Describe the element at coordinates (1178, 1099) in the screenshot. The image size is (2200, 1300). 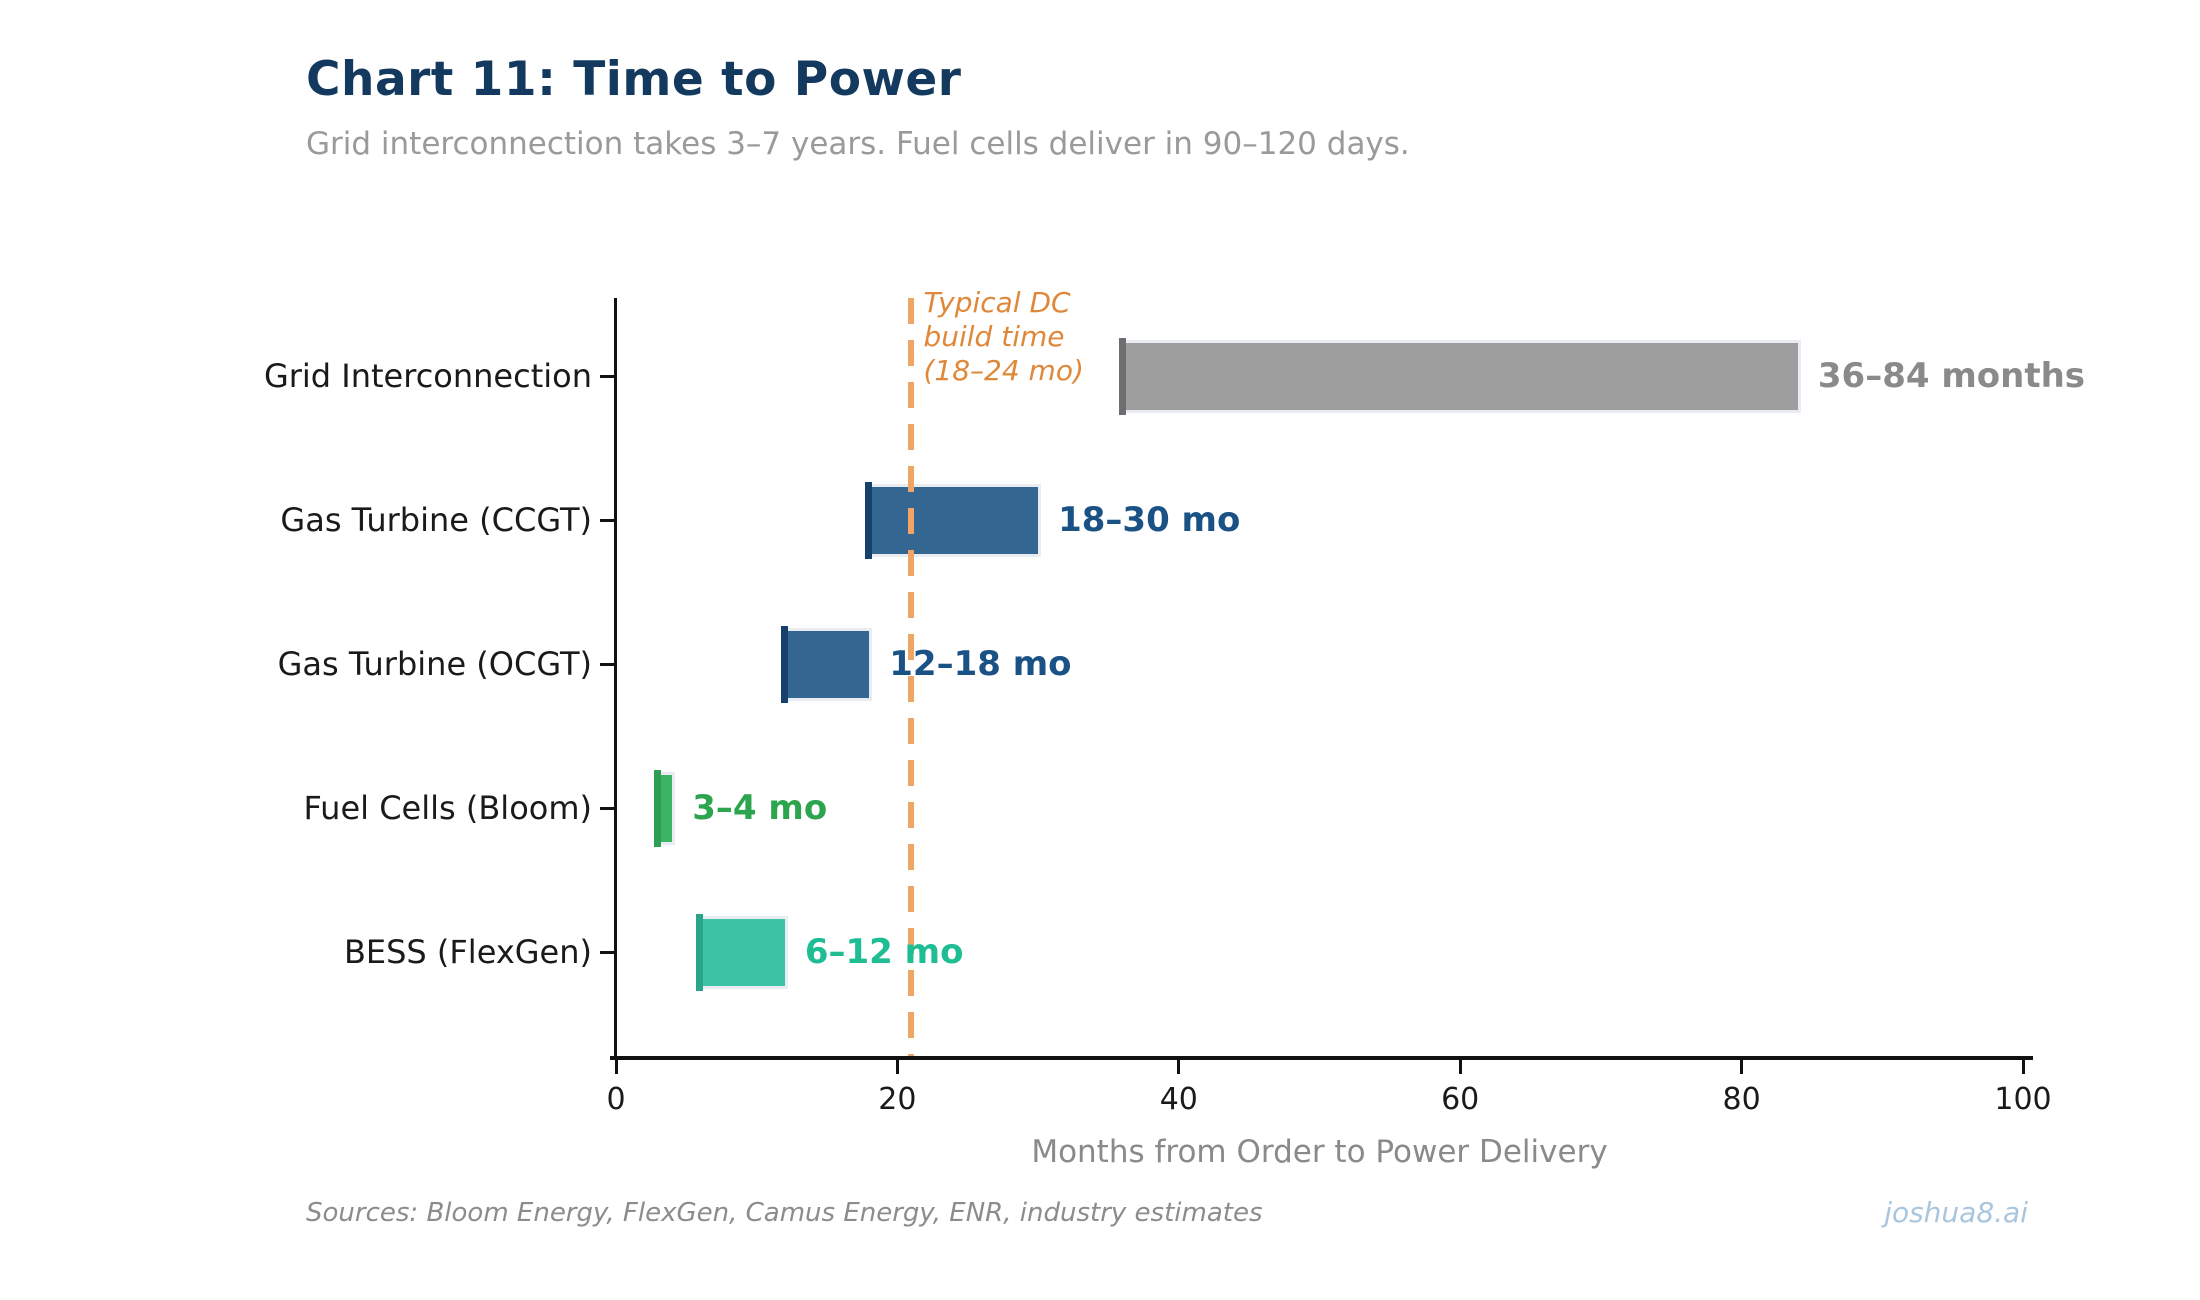
I see `x-tick-label-40: 40` at that location.